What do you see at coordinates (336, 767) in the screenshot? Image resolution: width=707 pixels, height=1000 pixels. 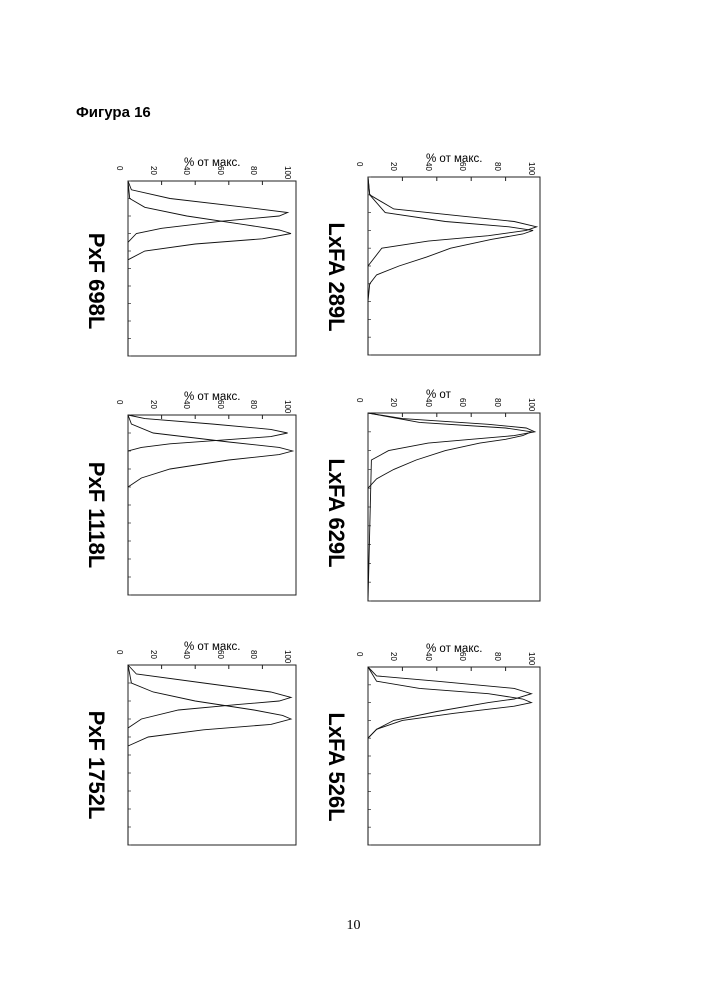 I see `sample-label: LxFA 526L` at bounding box center [336, 767].